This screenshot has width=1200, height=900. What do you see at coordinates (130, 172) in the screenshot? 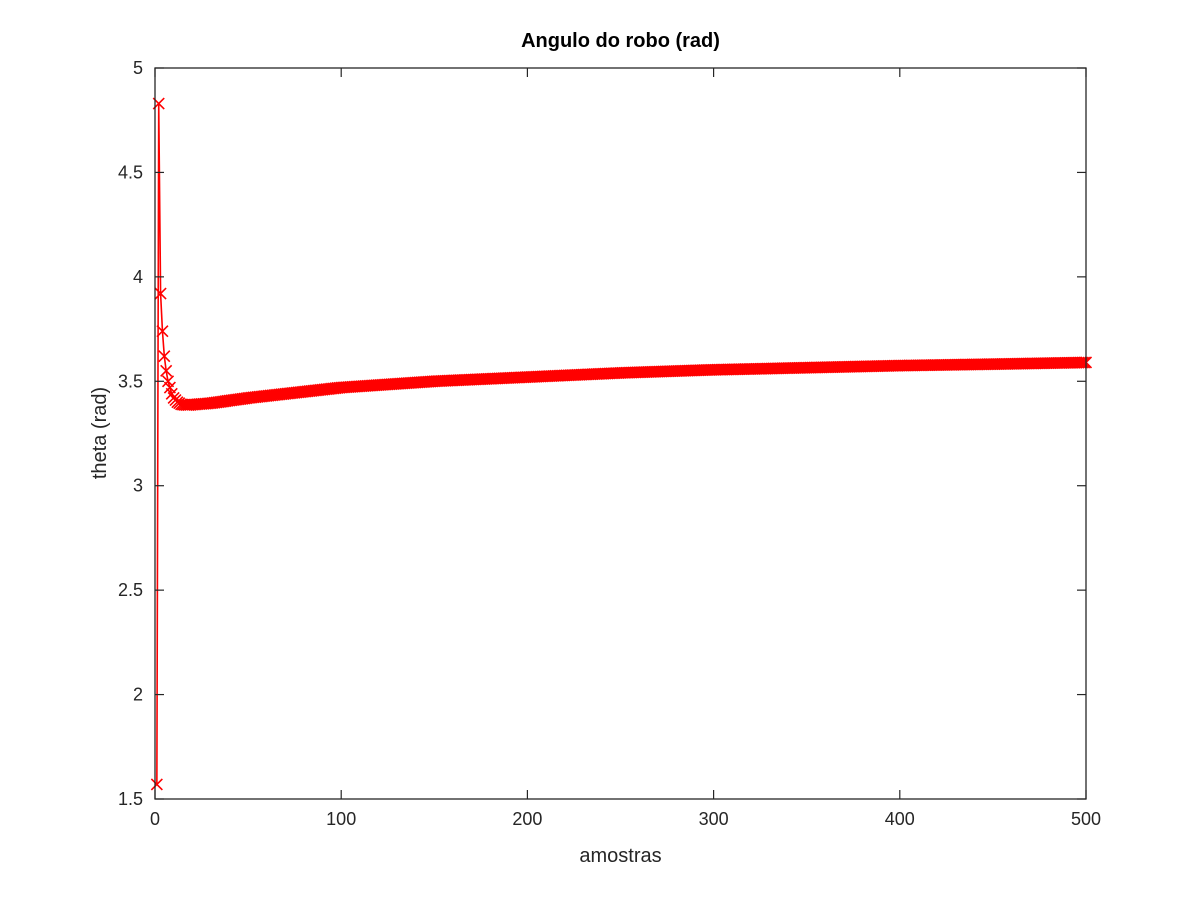
I see `y-tick-label: 4.5` at bounding box center [130, 172].